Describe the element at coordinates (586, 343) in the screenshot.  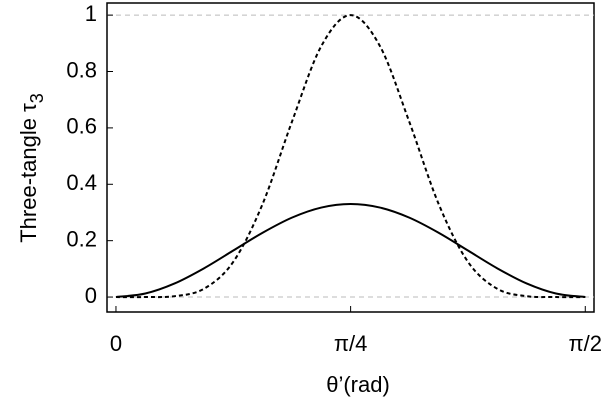
I see `x-tick-label: π/2` at that location.